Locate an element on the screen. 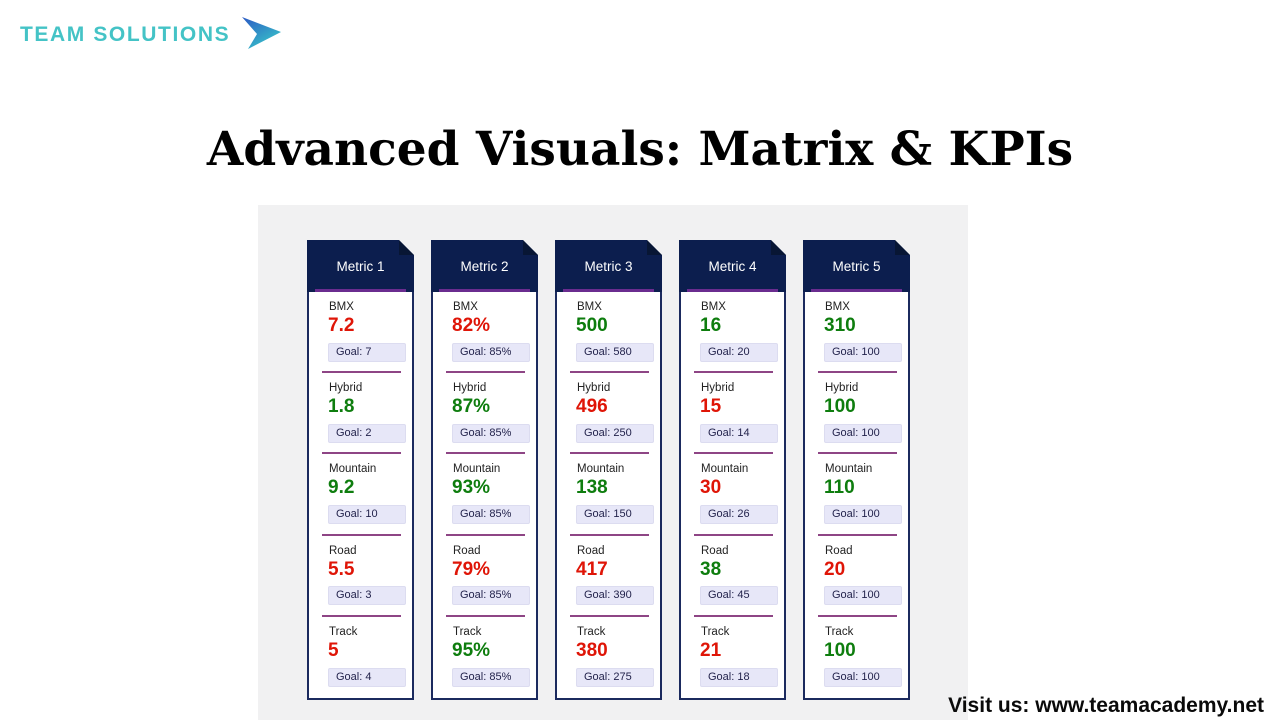 This screenshot has width=1280, height=720. kpi-row: Track 380 Goal: 275 is located at coordinates (608, 657).